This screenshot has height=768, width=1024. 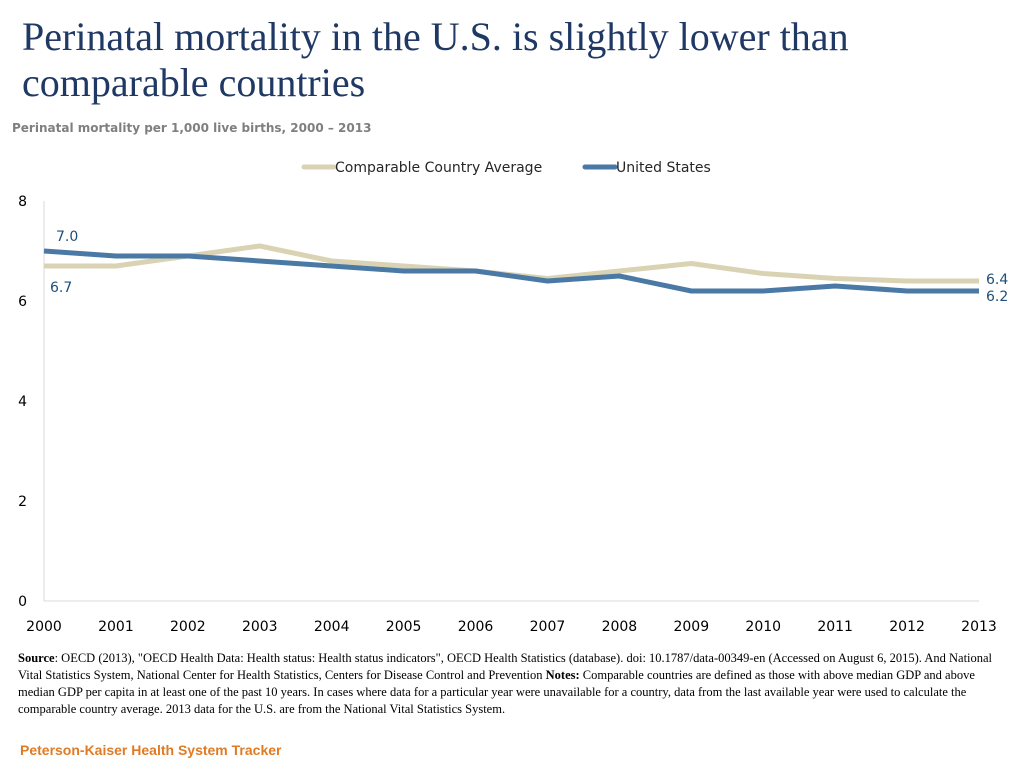 What do you see at coordinates (22, 302) in the screenshot?
I see `y-tick-label: 6` at bounding box center [22, 302].